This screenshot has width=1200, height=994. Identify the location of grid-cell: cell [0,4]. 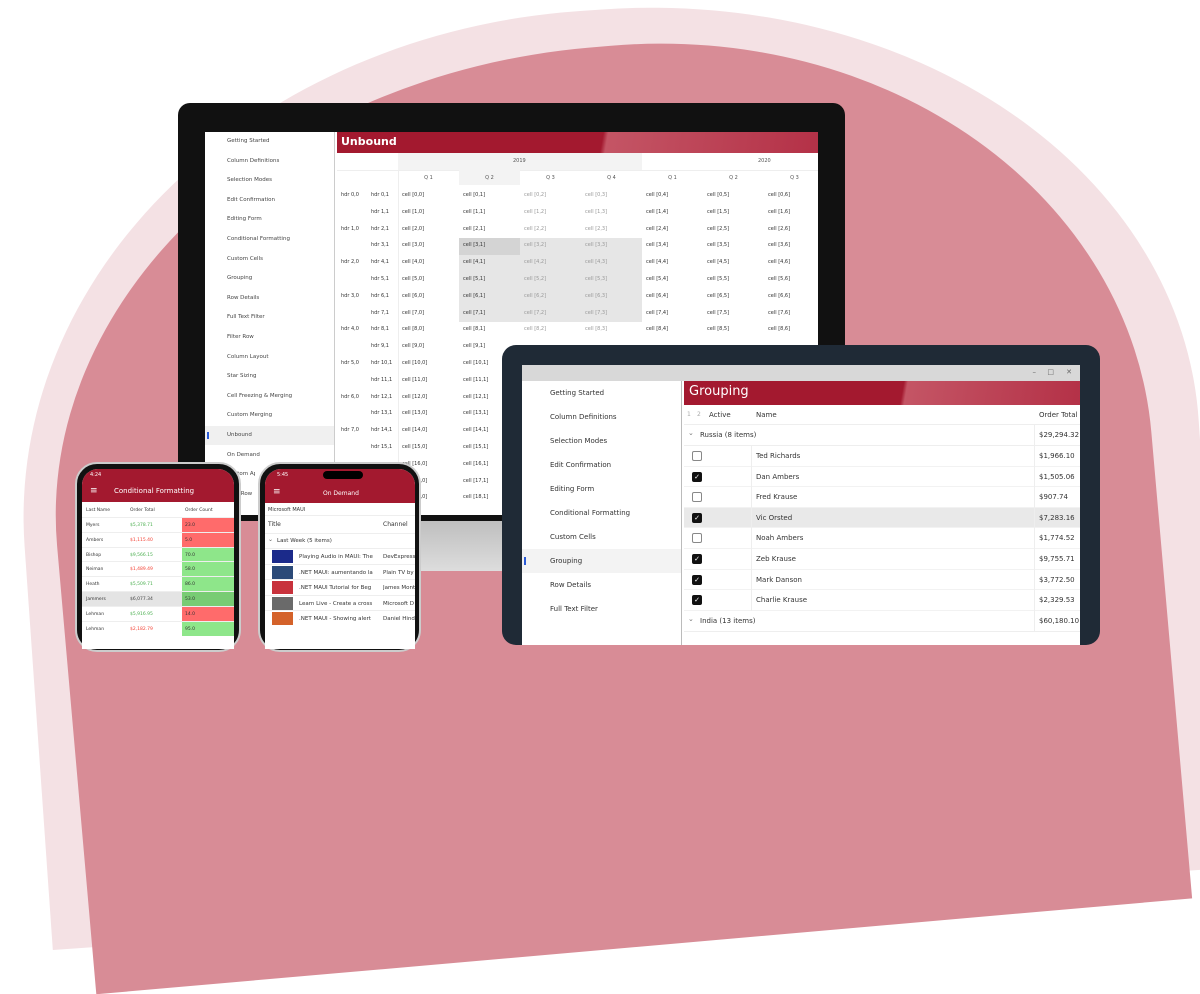
(657, 195).